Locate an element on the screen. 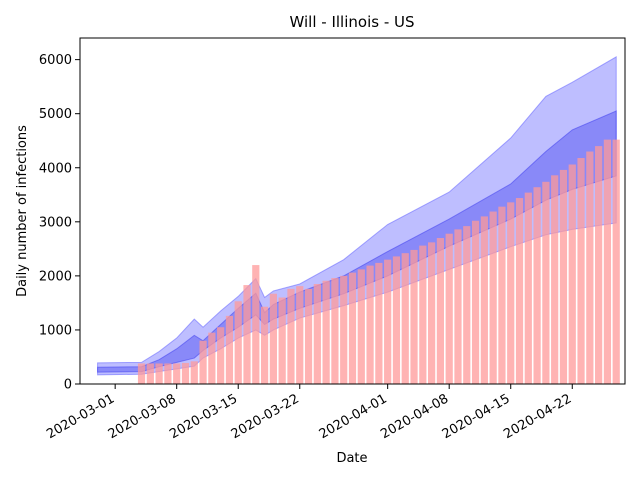  y-axis: 0 1000 2000 3000 4000 5000 6000 is located at coordinates (59, 223).